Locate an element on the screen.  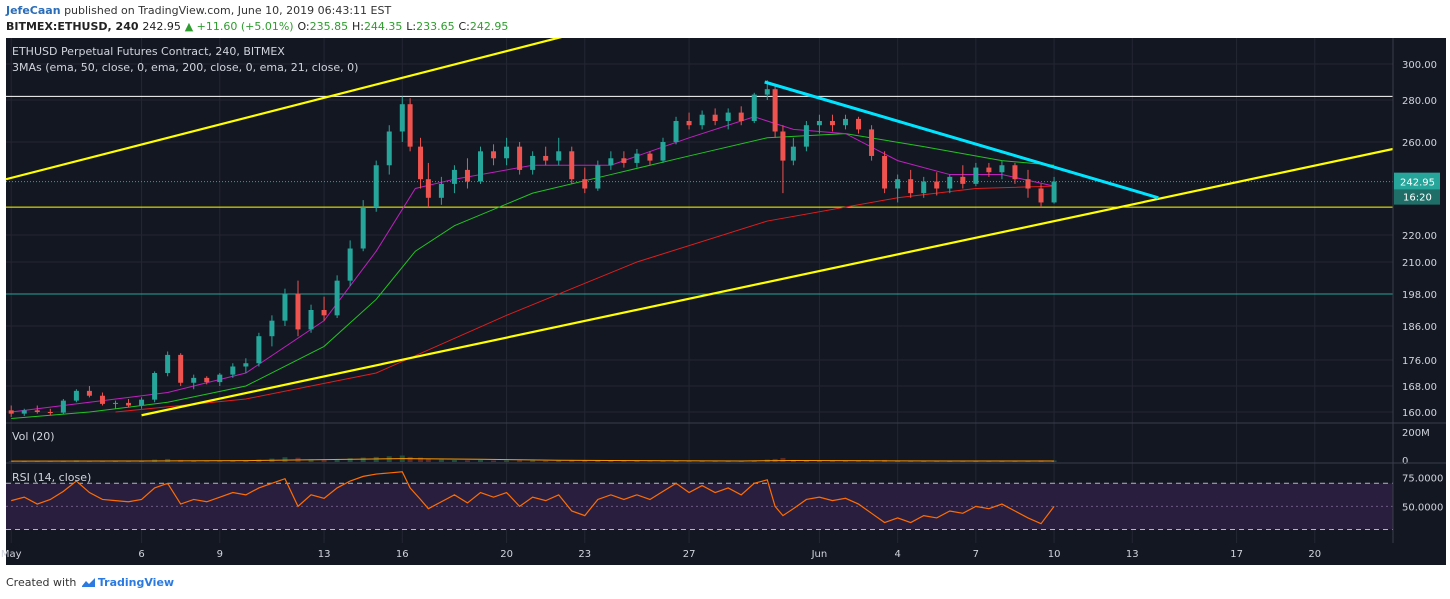
last-price-tag is located at coordinates (1417, 181).